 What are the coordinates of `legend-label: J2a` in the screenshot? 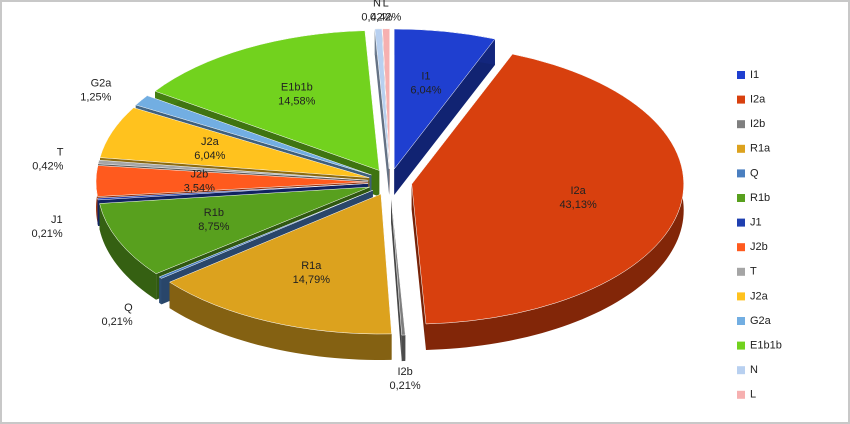 It's located at (759, 296).